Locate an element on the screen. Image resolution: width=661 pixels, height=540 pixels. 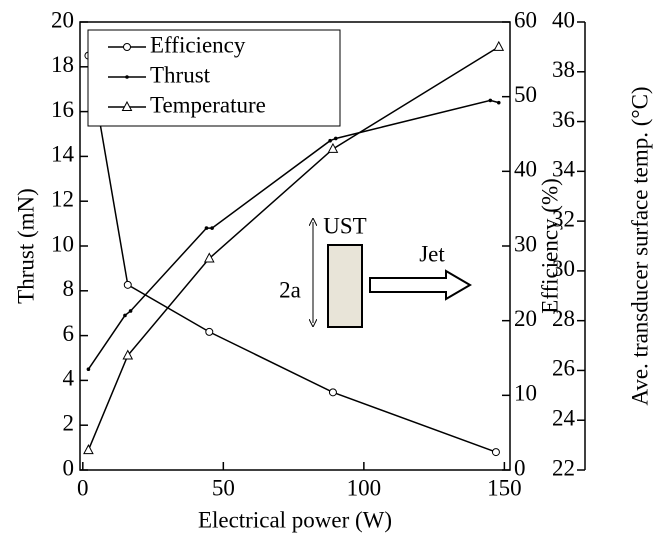
y-tick-label: 8 is located at coordinates (69, 288).